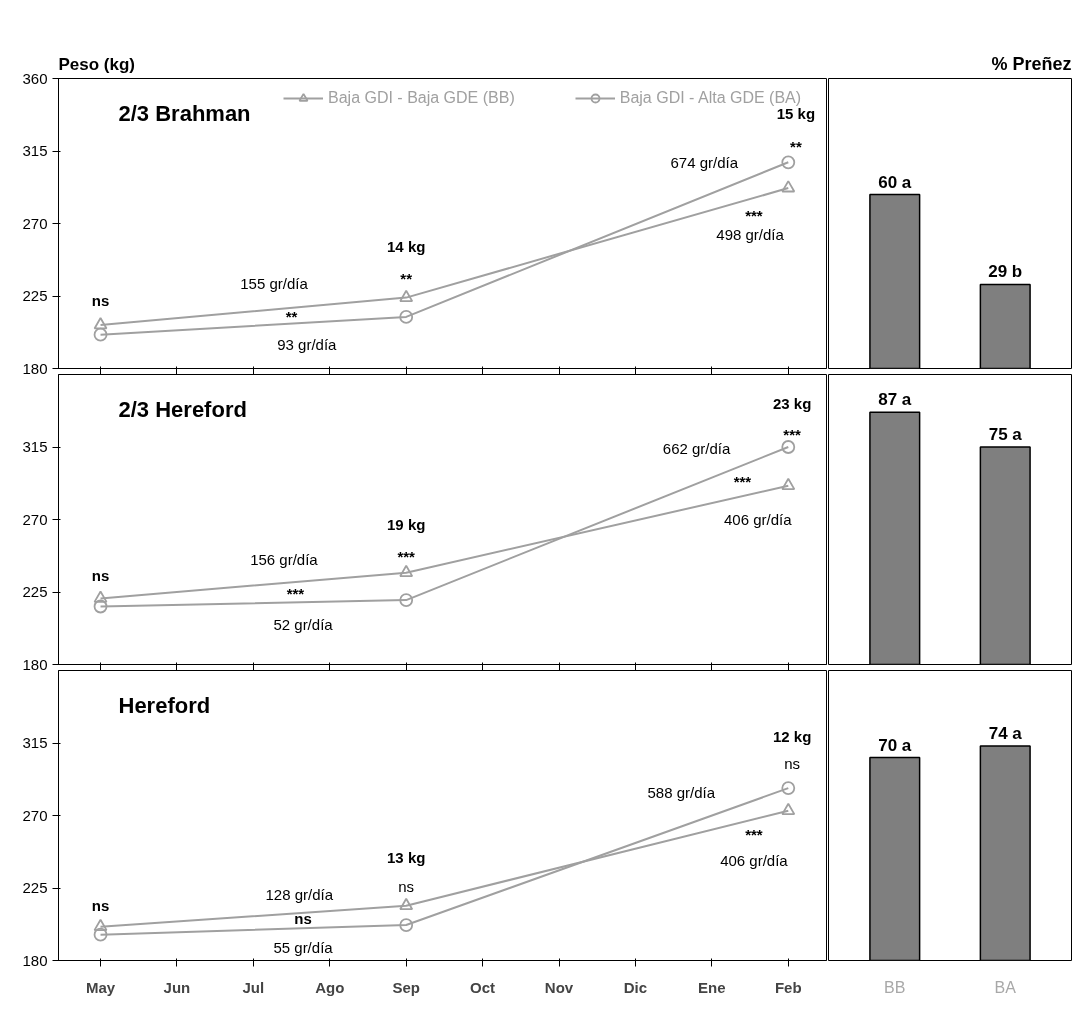  Describe the element at coordinates (330, 987) in the screenshot. I see `x-tick-label: Ago` at that location.